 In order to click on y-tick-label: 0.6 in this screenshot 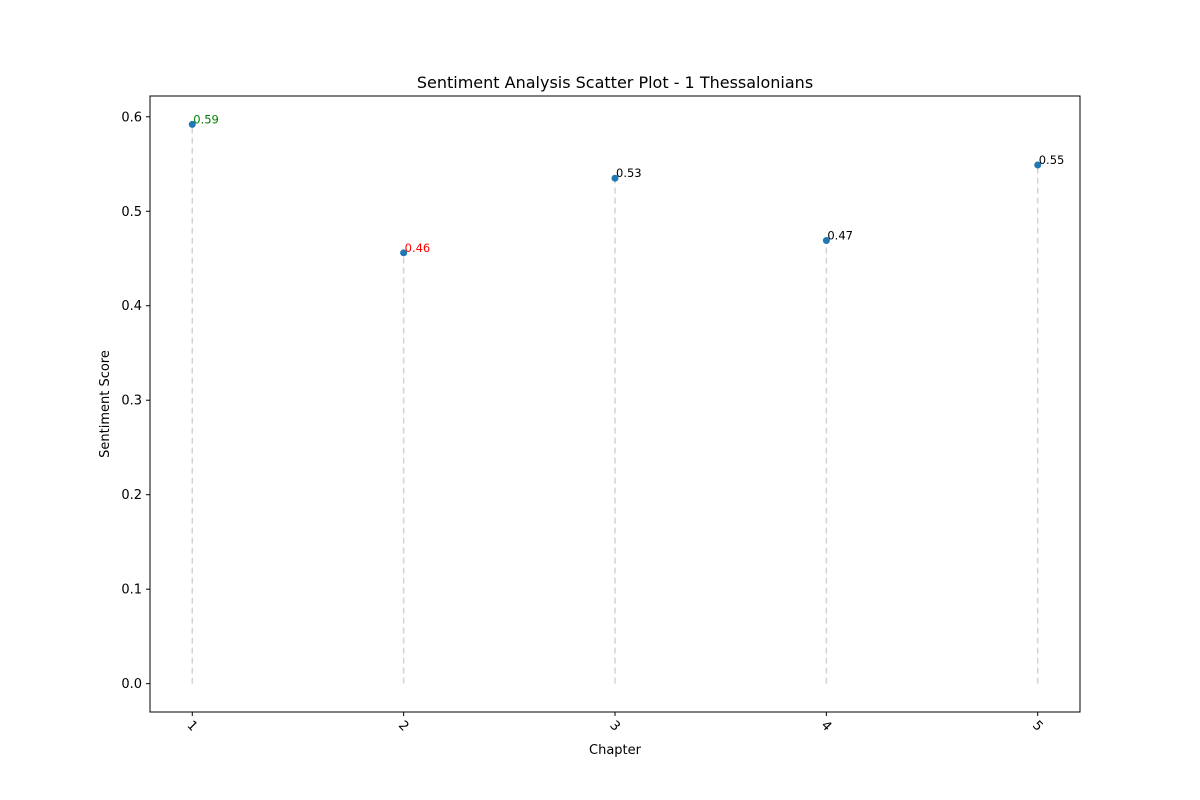, I will do `click(131, 117)`.